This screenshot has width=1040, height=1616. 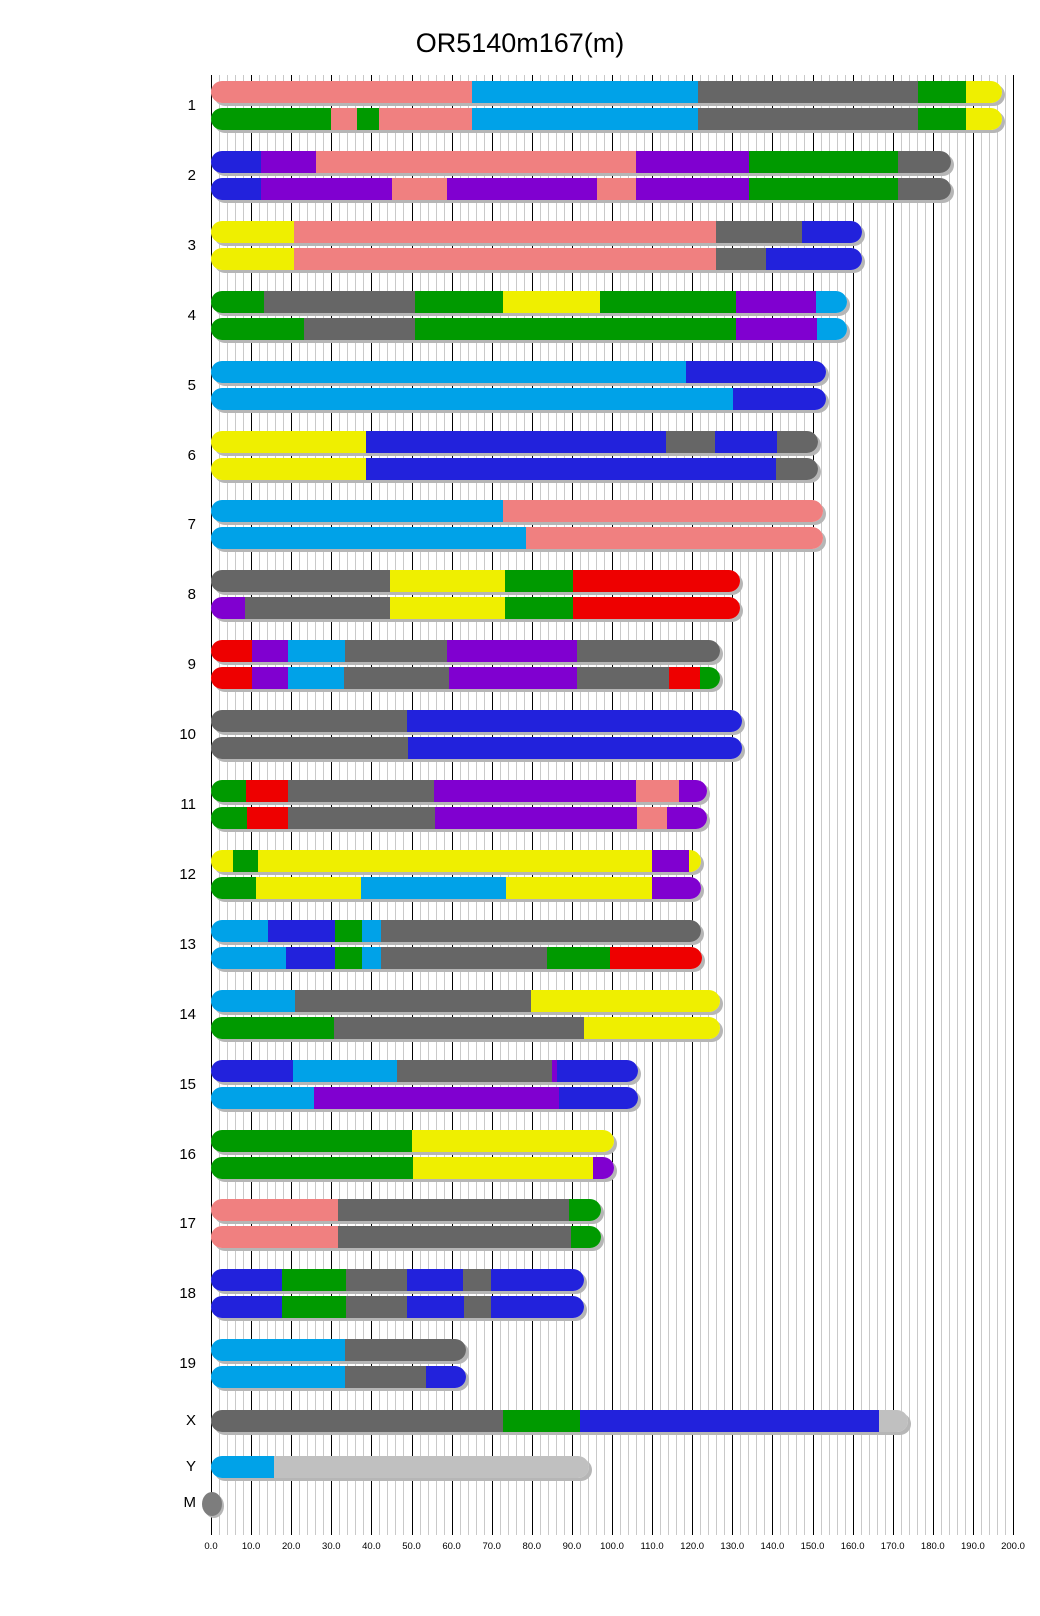 What do you see at coordinates (331, 1546) in the screenshot?
I see `axis-tick-label: 30.0` at bounding box center [331, 1546].